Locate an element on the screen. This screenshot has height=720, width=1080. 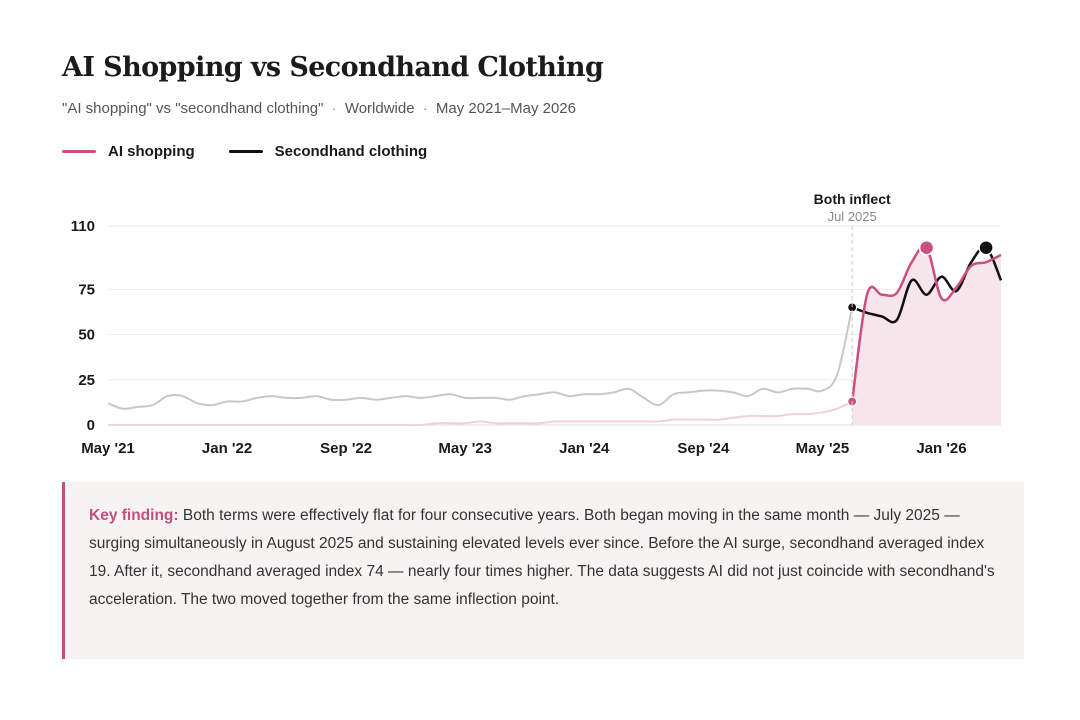
subtitle-region: Worldwide is located at coordinates (379, 108).